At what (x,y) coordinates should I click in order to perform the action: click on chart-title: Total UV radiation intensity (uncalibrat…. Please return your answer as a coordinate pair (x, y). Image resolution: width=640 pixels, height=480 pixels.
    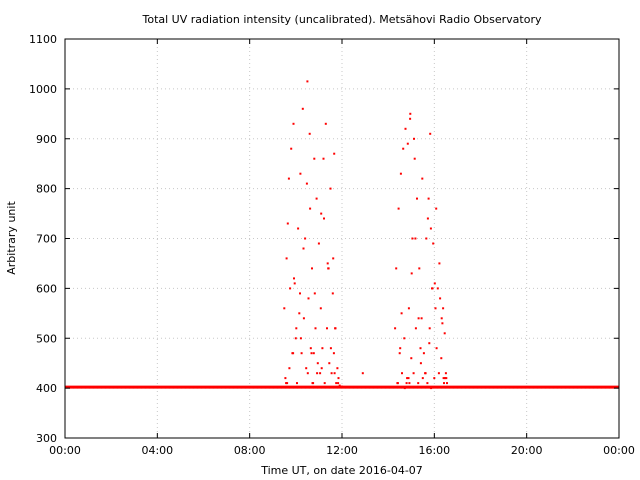
    Looking at the image, I should click on (342, 19).